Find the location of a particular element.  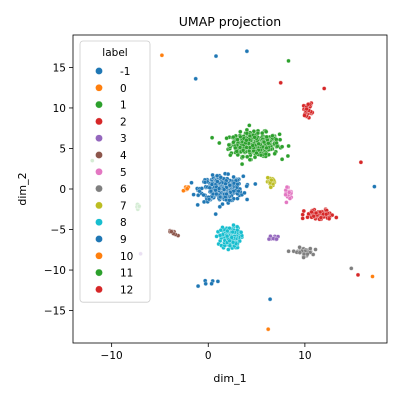

legend-entry-label: 3 is located at coordinates (123, 139).